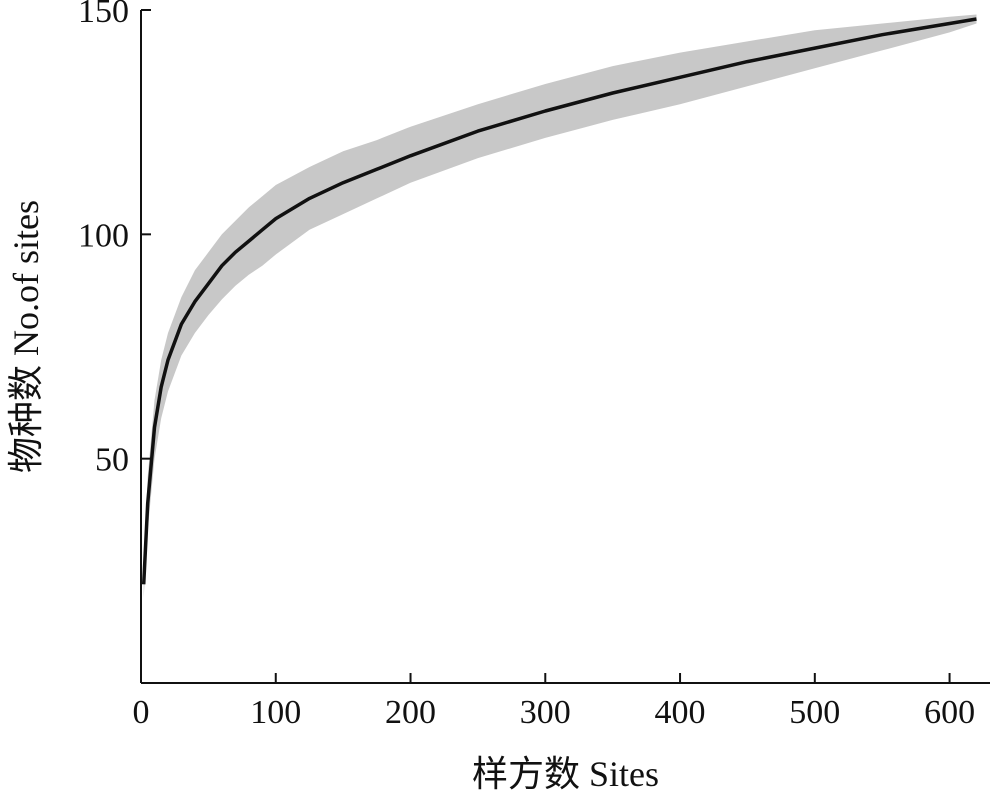 This screenshot has width=1000, height=793. I want to click on x-tick-label: 500, so click(814, 712).